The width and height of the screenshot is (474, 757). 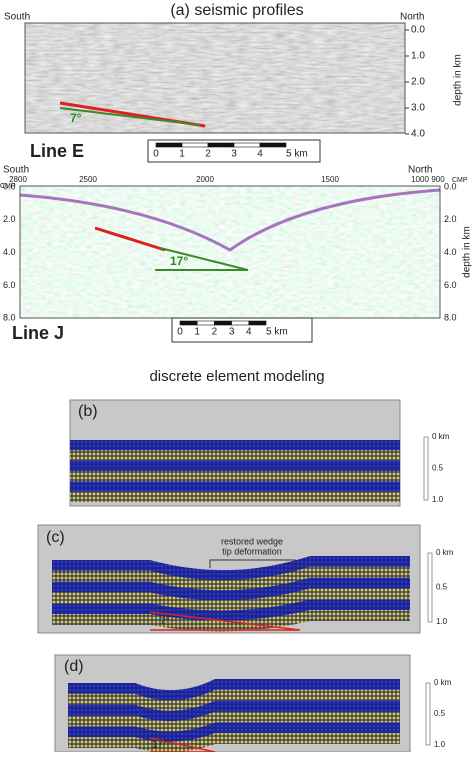 I want to click on bracket, so click(x=252, y=563).